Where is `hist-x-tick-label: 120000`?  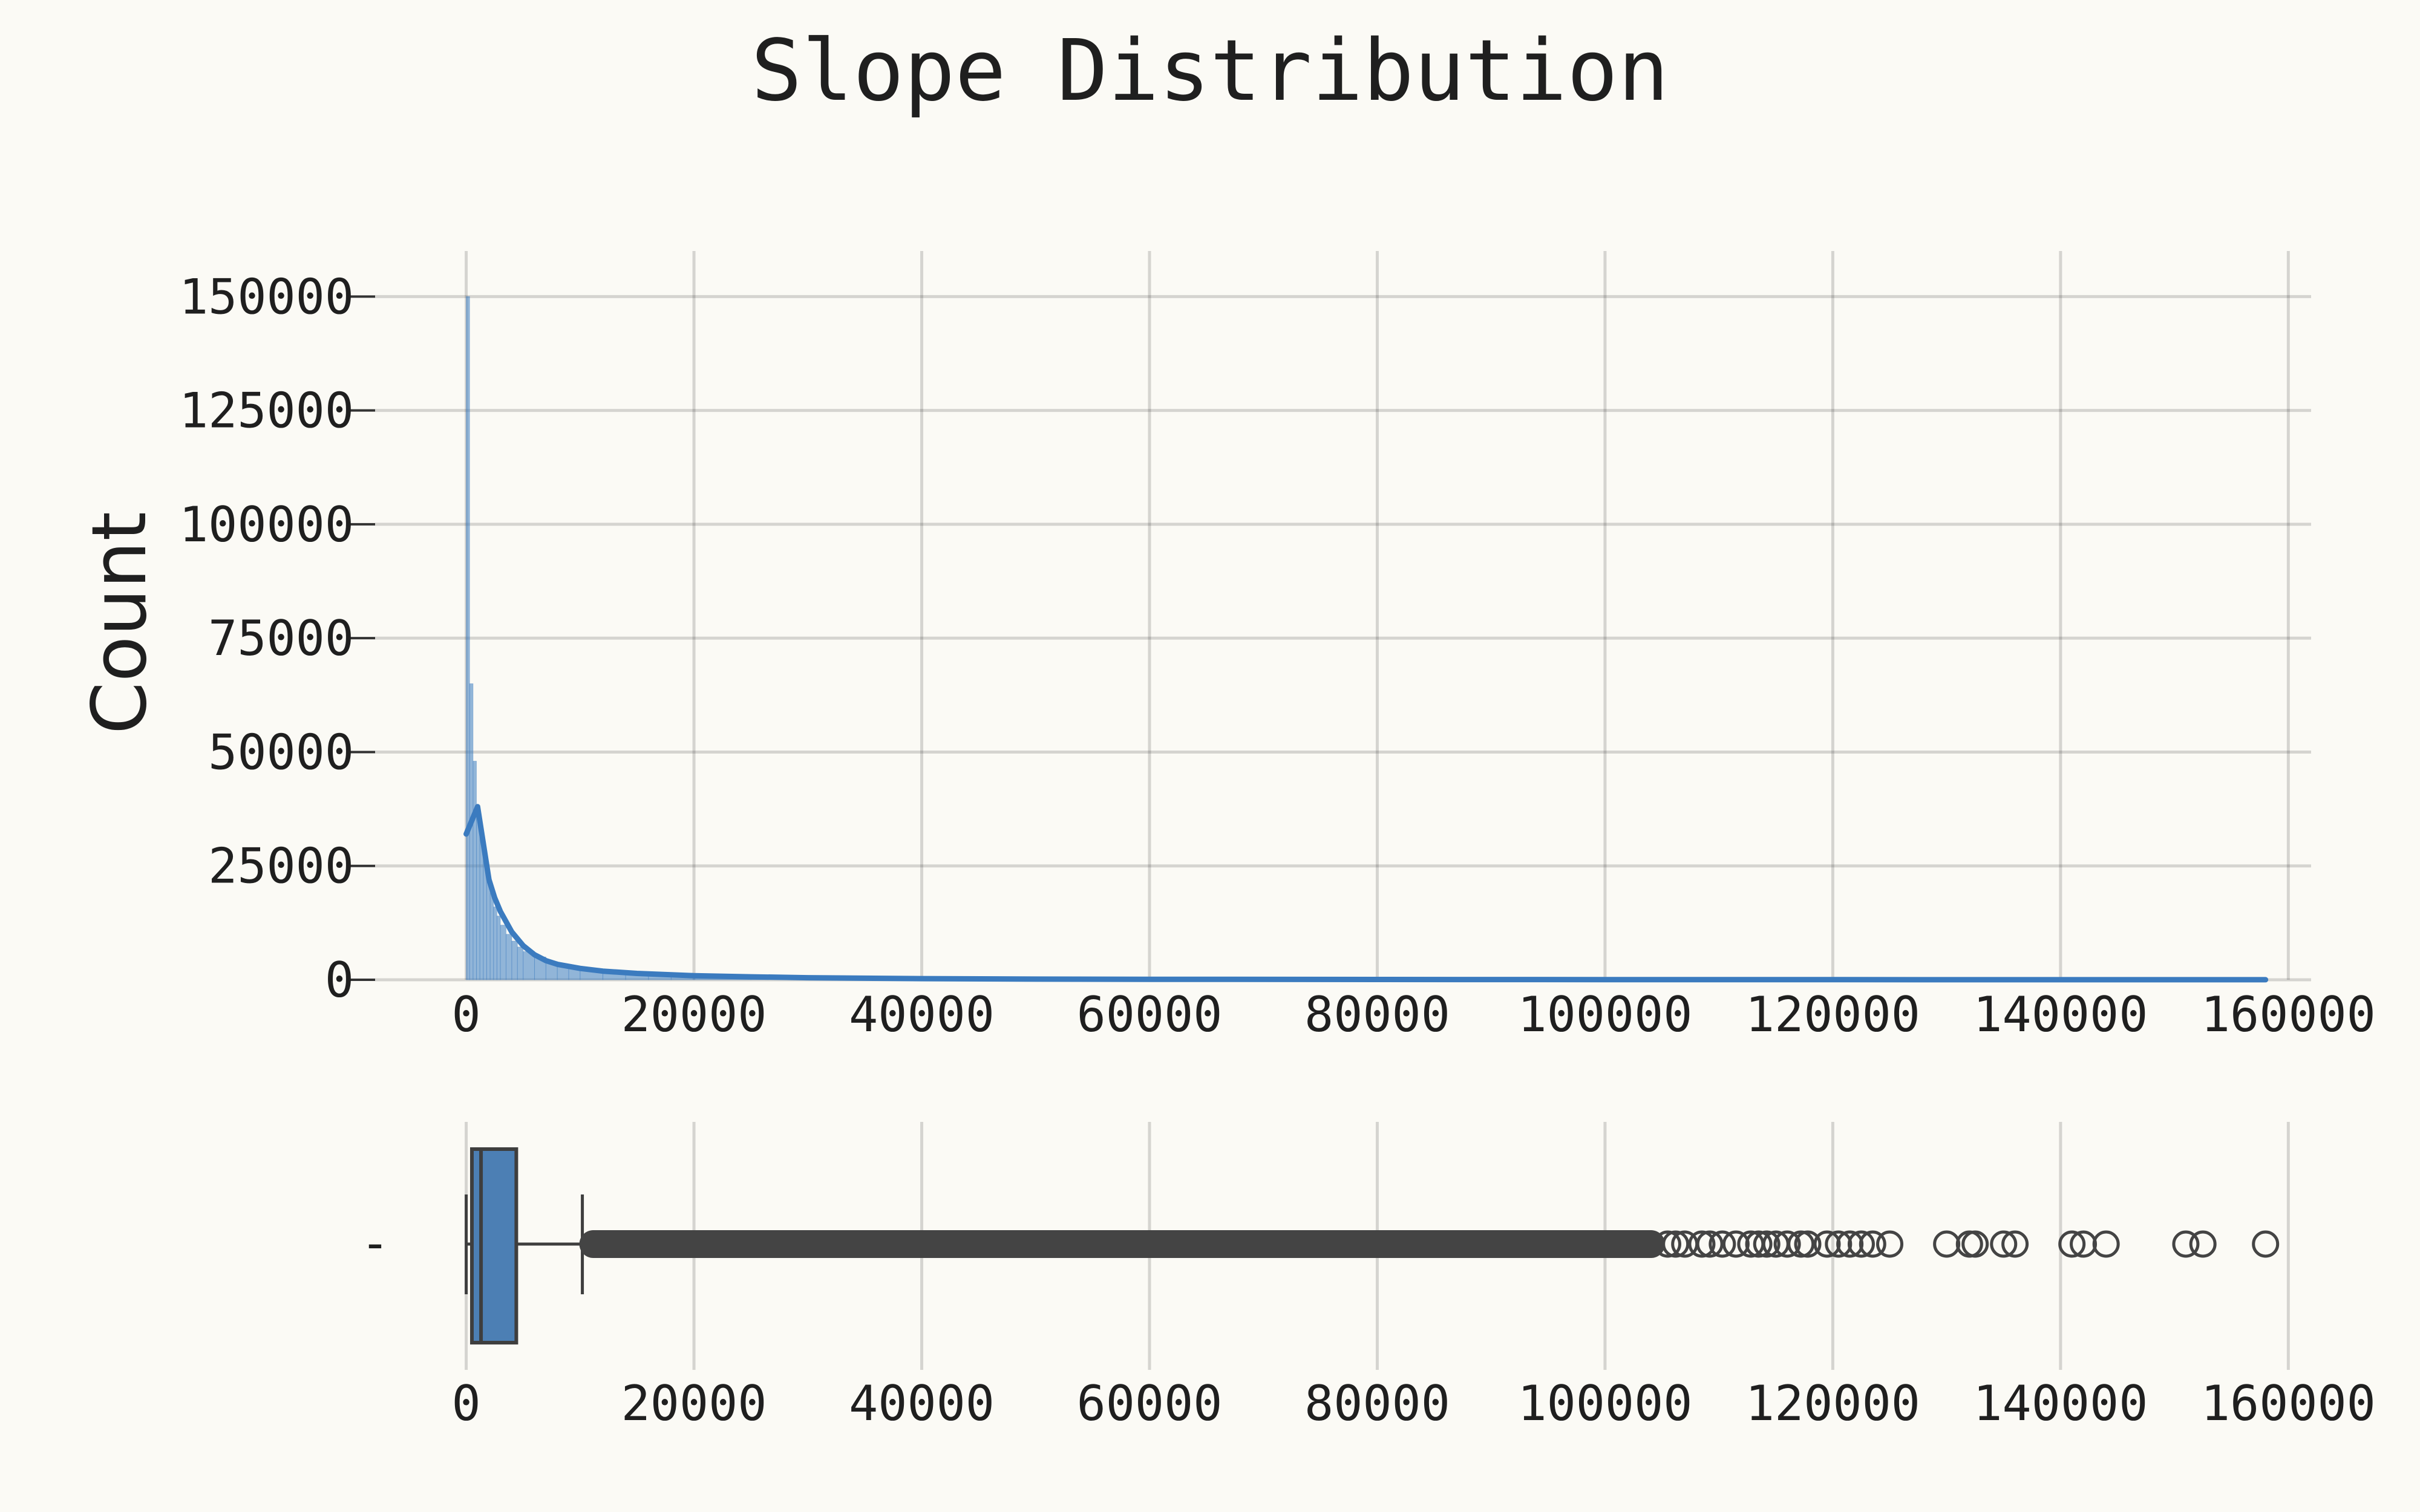
hist-x-tick-label: 120000 is located at coordinates (1832, 1015).